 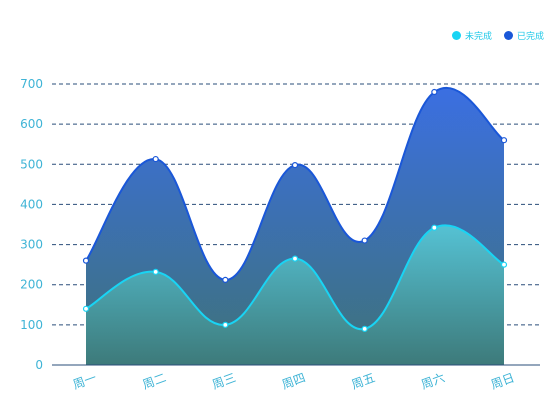 I want to click on x-tick-label: 周日, so click(x=502, y=381).